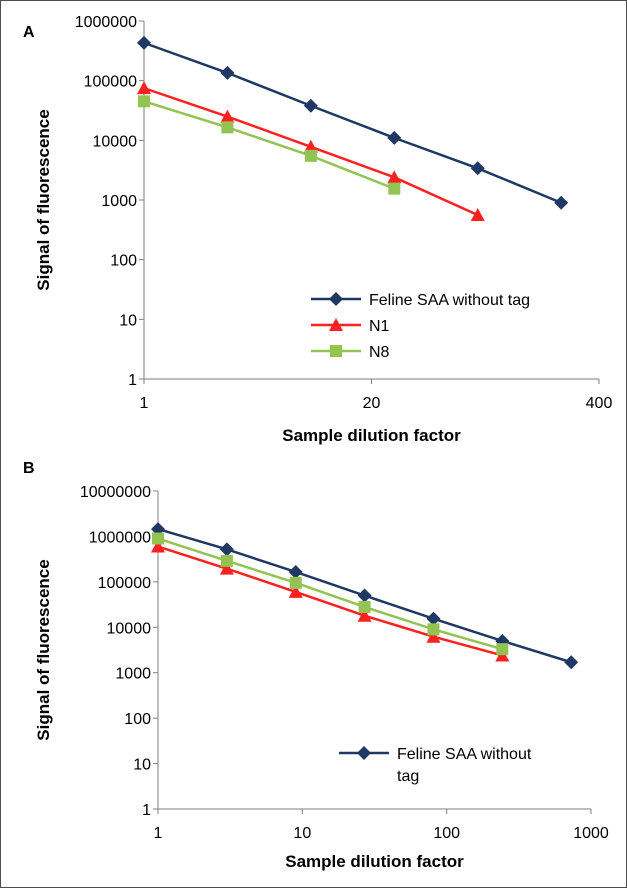  Describe the element at coordinates (599, 403) in the screenshot. I see `x-tick-label: 400` at that location.